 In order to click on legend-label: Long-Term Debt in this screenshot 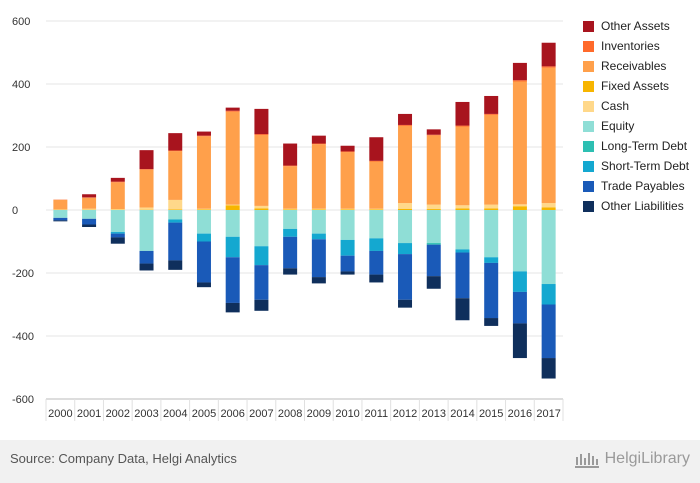, I will do `click(644, 146)`.